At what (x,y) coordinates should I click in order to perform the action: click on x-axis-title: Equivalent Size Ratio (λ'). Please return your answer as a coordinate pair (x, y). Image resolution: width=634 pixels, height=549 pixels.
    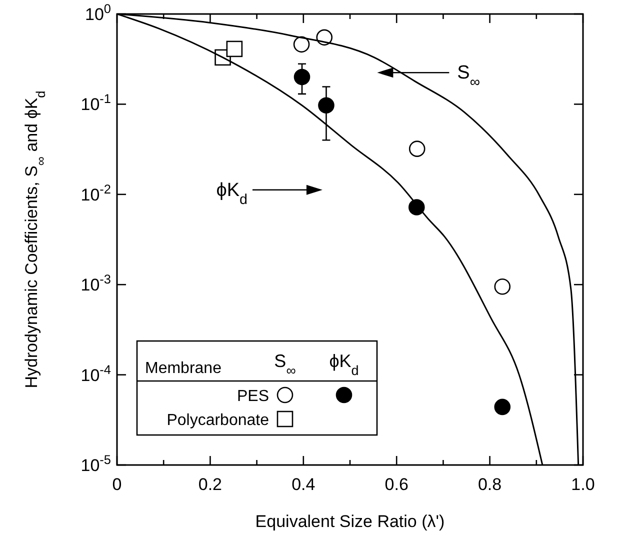
    Looking at the image, I should click on (350, 521).